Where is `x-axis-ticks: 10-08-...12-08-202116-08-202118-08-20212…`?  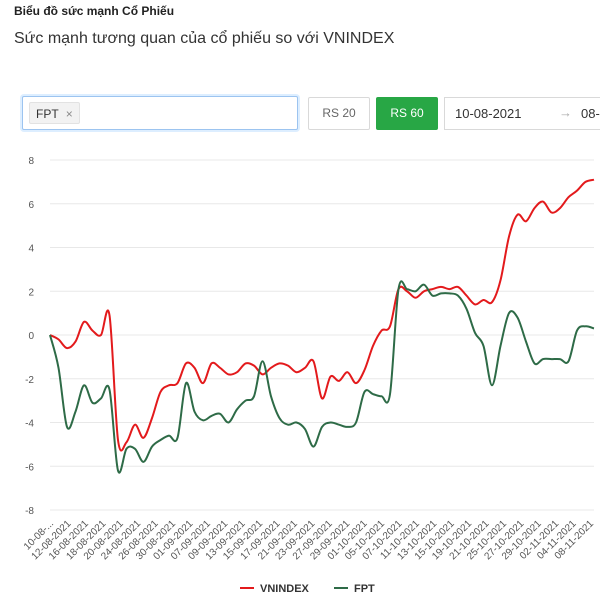
x-axis-ticks: 10-08-...12-08-202116-08-202118-08-20212… is located at coordinates (309, 540).